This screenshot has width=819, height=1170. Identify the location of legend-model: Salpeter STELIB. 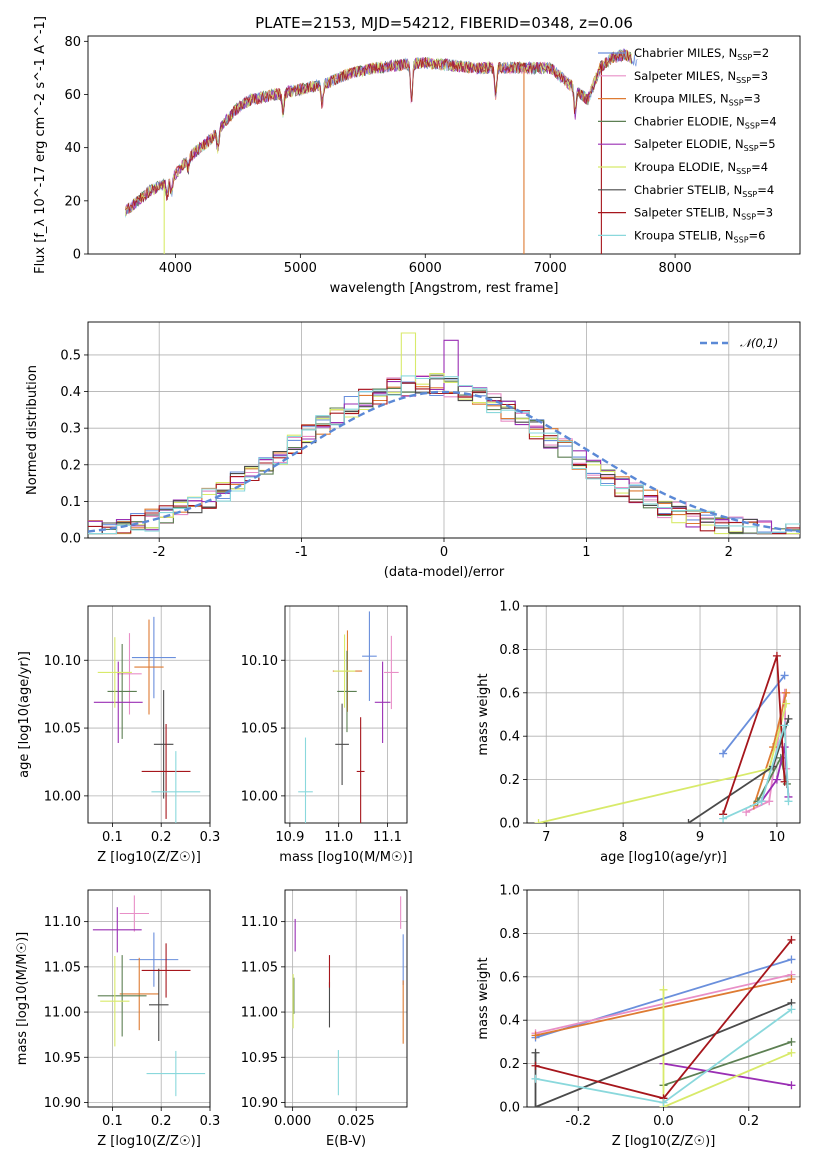
(679, 213).